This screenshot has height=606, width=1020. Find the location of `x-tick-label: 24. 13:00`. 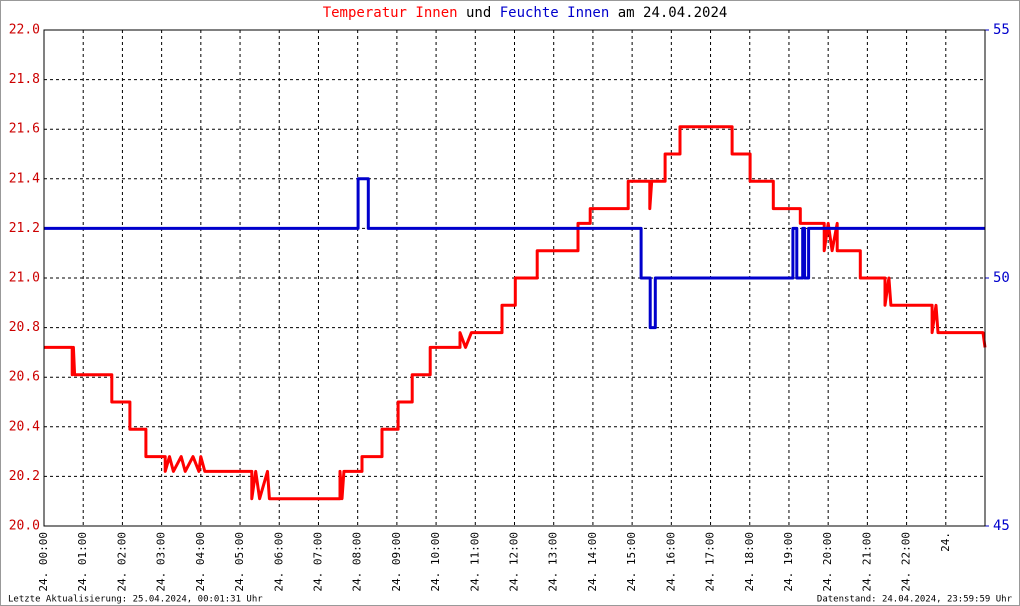

x-tick-label: 24. 13:00 is located at coordinates (553, 562).